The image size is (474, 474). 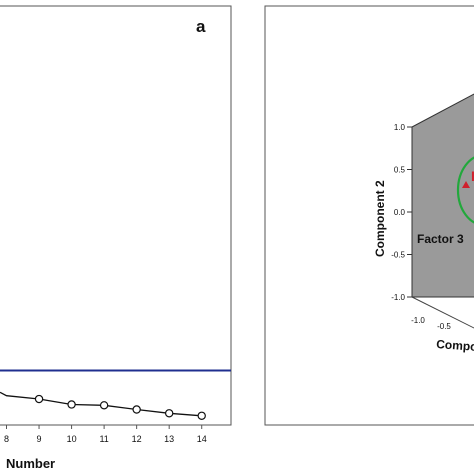 I want to click on x-axis-title-right: Compor, so click(x=455, y=345).